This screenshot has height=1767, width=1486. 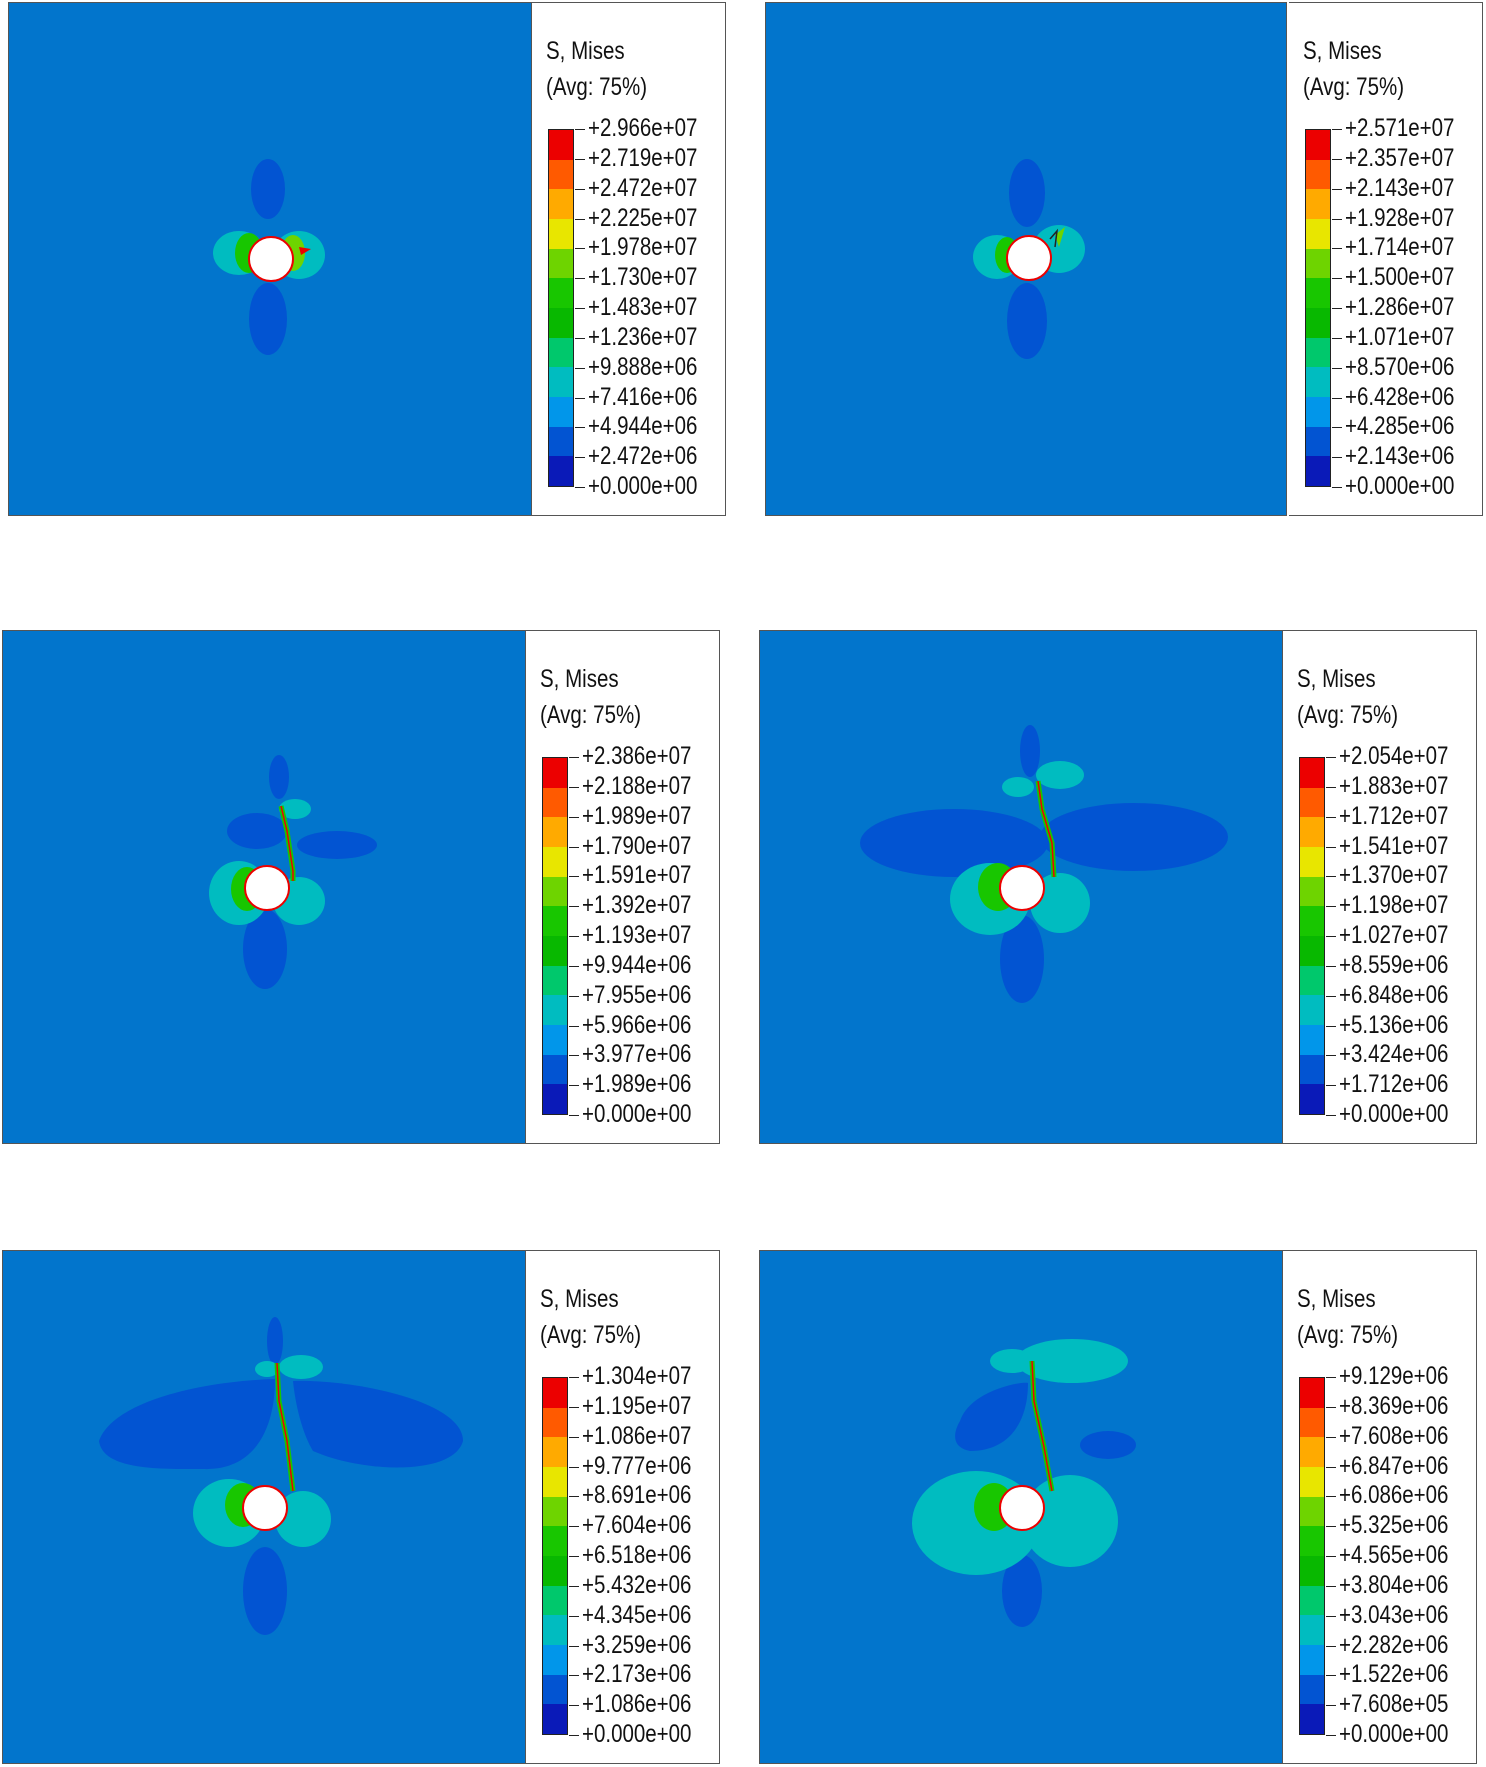 I want to click on colorbar-tick-label: +1.195e+07, so click(x=637, y=1405).